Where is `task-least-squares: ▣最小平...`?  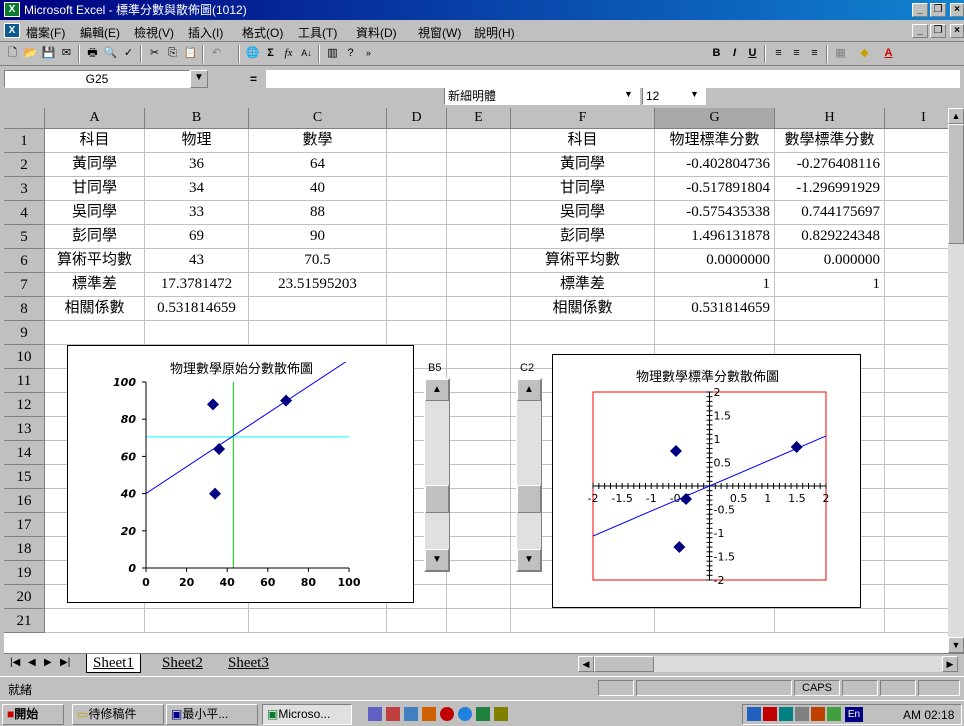 task-least-squares: ▣最小平... is located at coordinates (212, 714).